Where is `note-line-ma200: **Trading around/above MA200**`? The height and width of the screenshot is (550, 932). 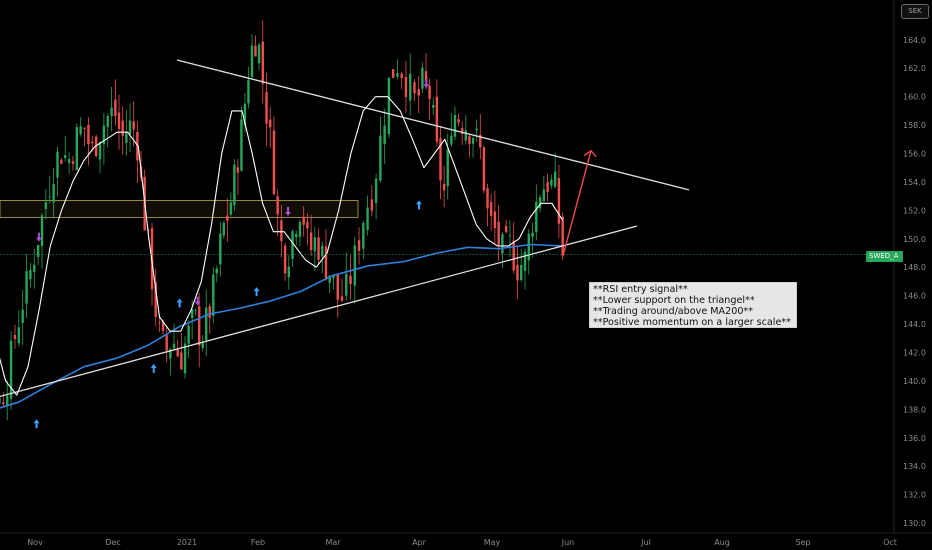 note-line-ma200: **Trading around/above MA200** is located at coordinates (673, 311).